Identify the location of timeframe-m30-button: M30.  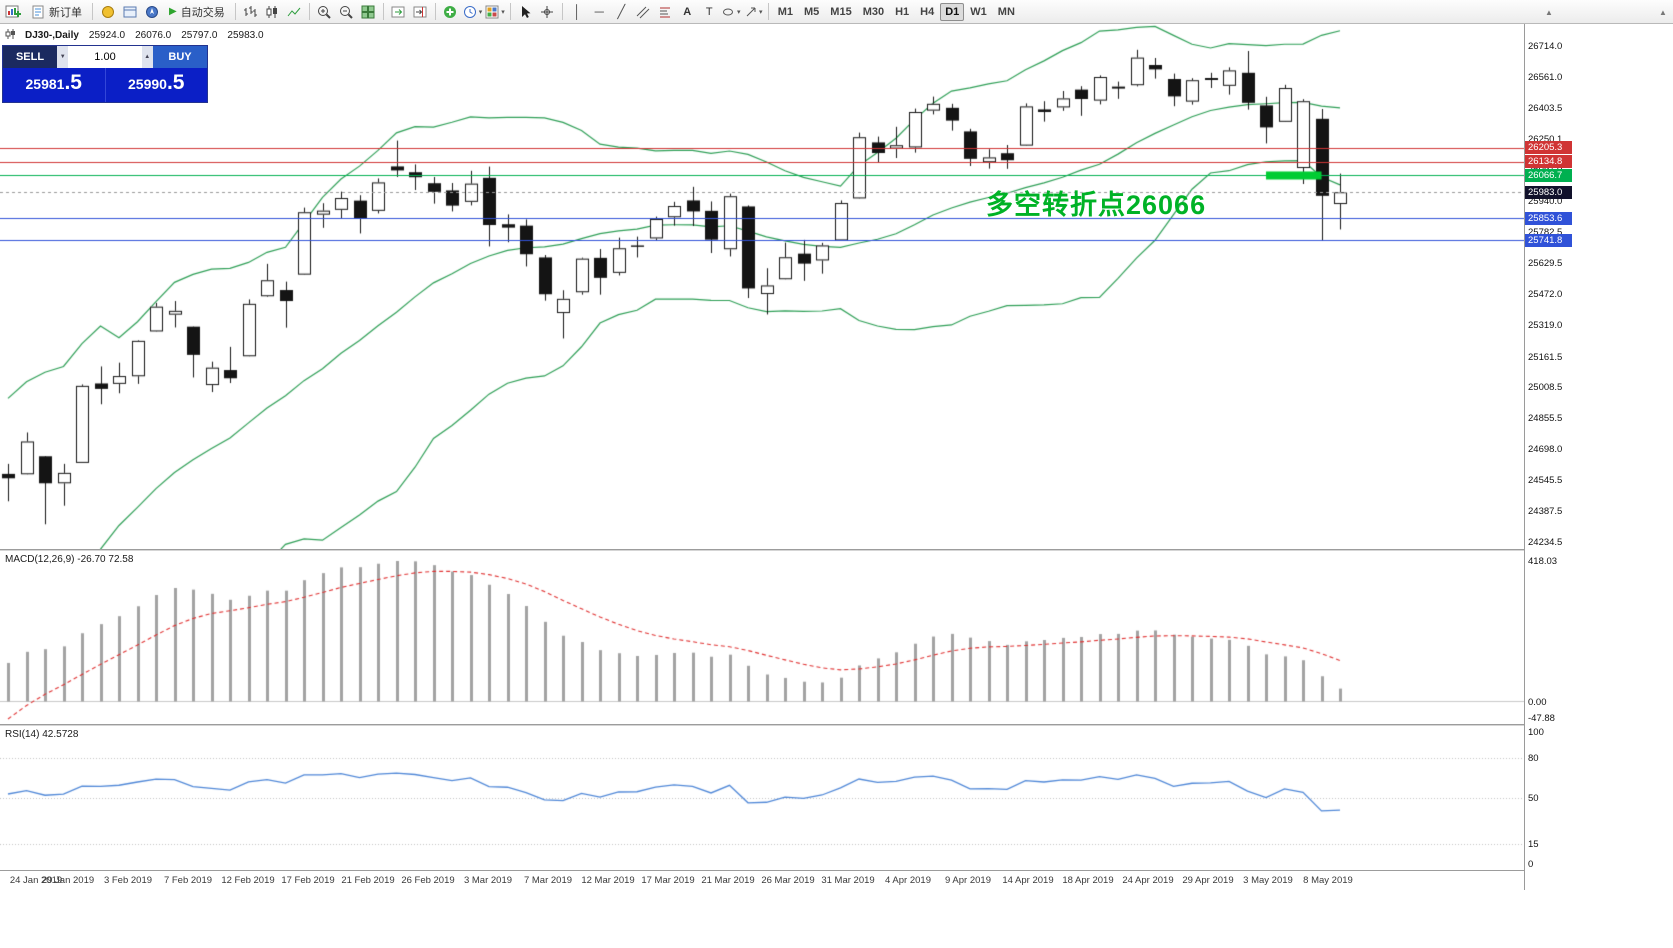
(873, 11).